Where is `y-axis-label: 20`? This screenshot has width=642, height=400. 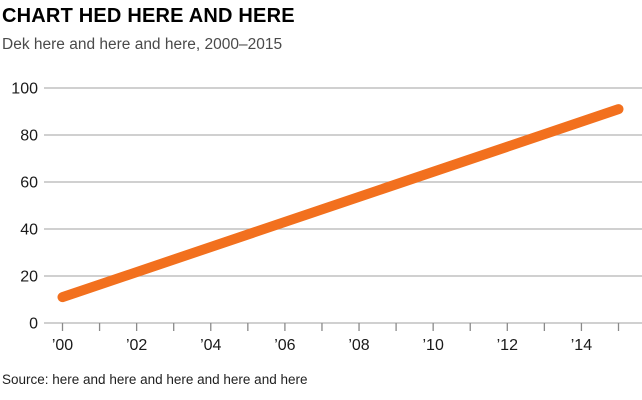 y-axis-label: 20 is located at coordinates (29, 277).